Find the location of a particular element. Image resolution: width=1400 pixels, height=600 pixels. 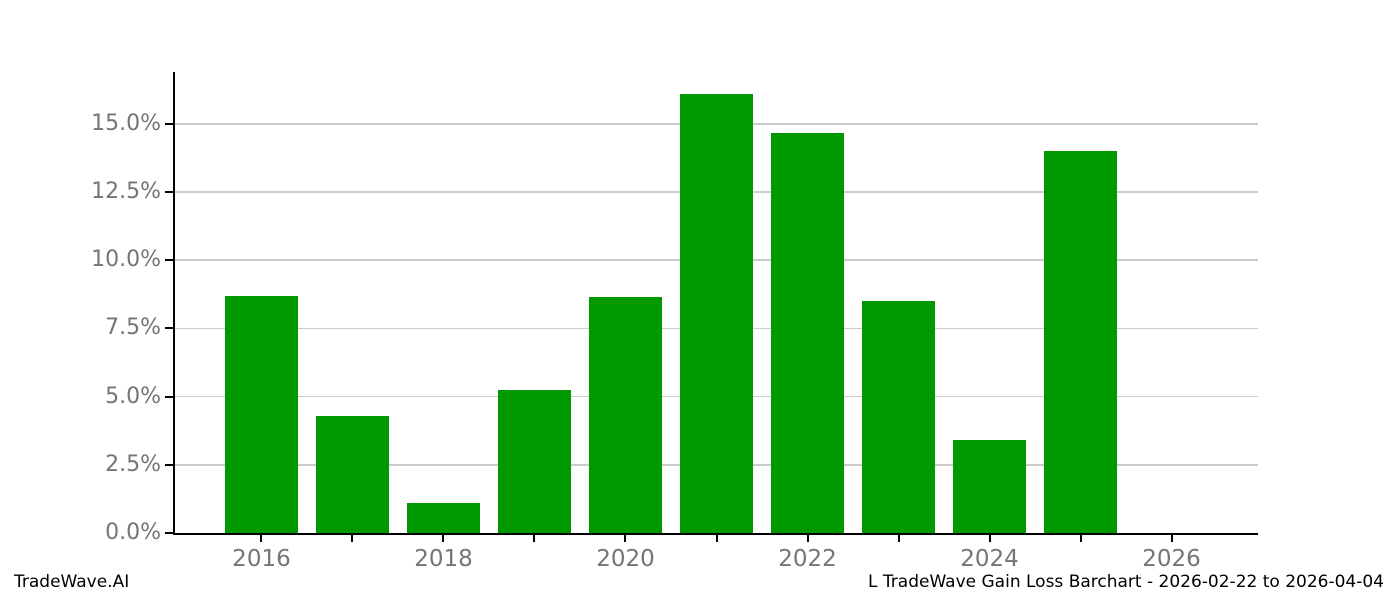

bar-2018 is located at coordinates (443, 518).